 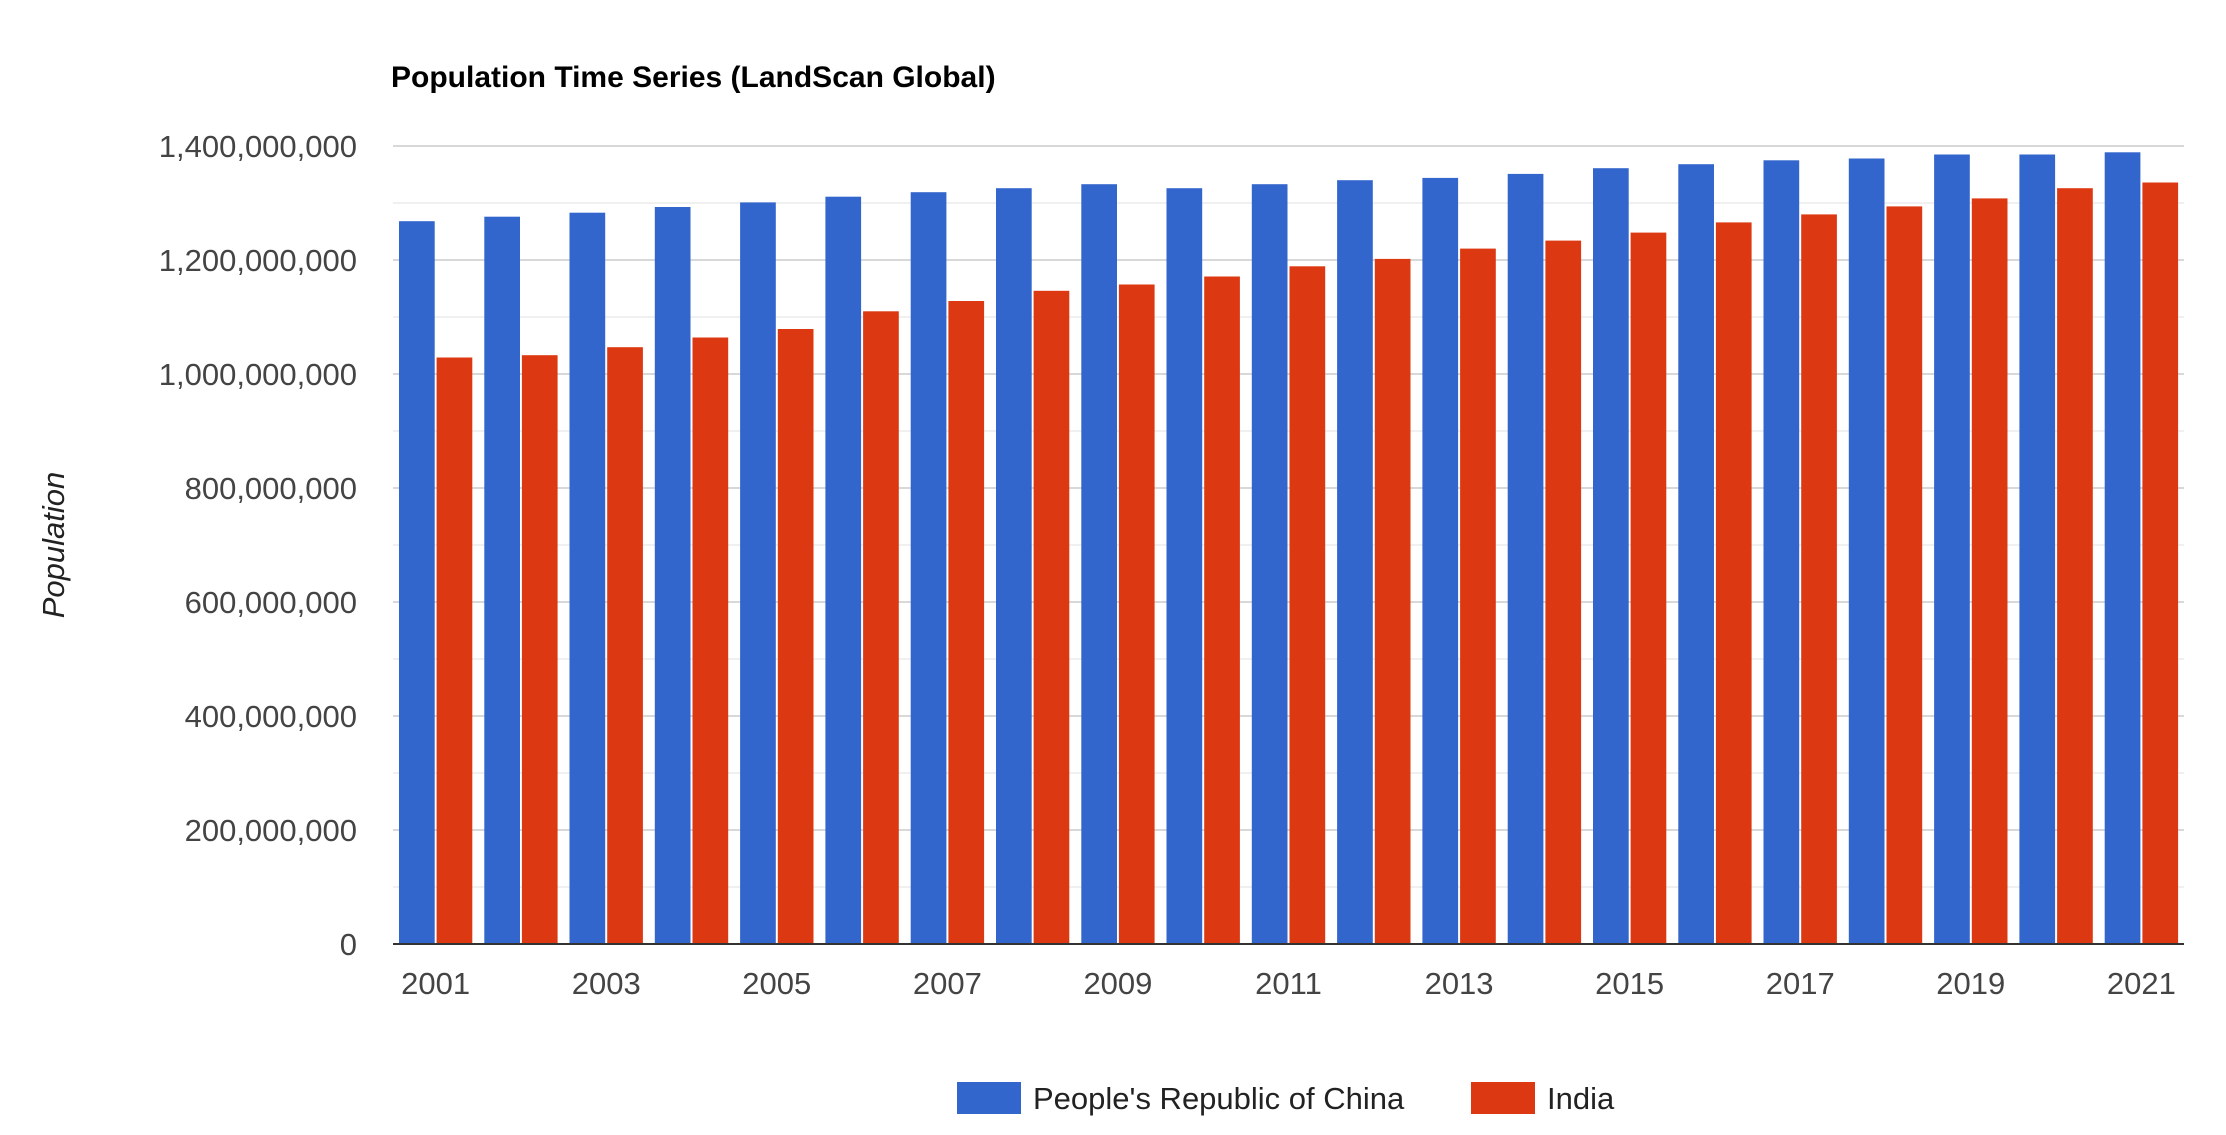 I want to click on bar-india-2020, so click(x=2075, y=566).